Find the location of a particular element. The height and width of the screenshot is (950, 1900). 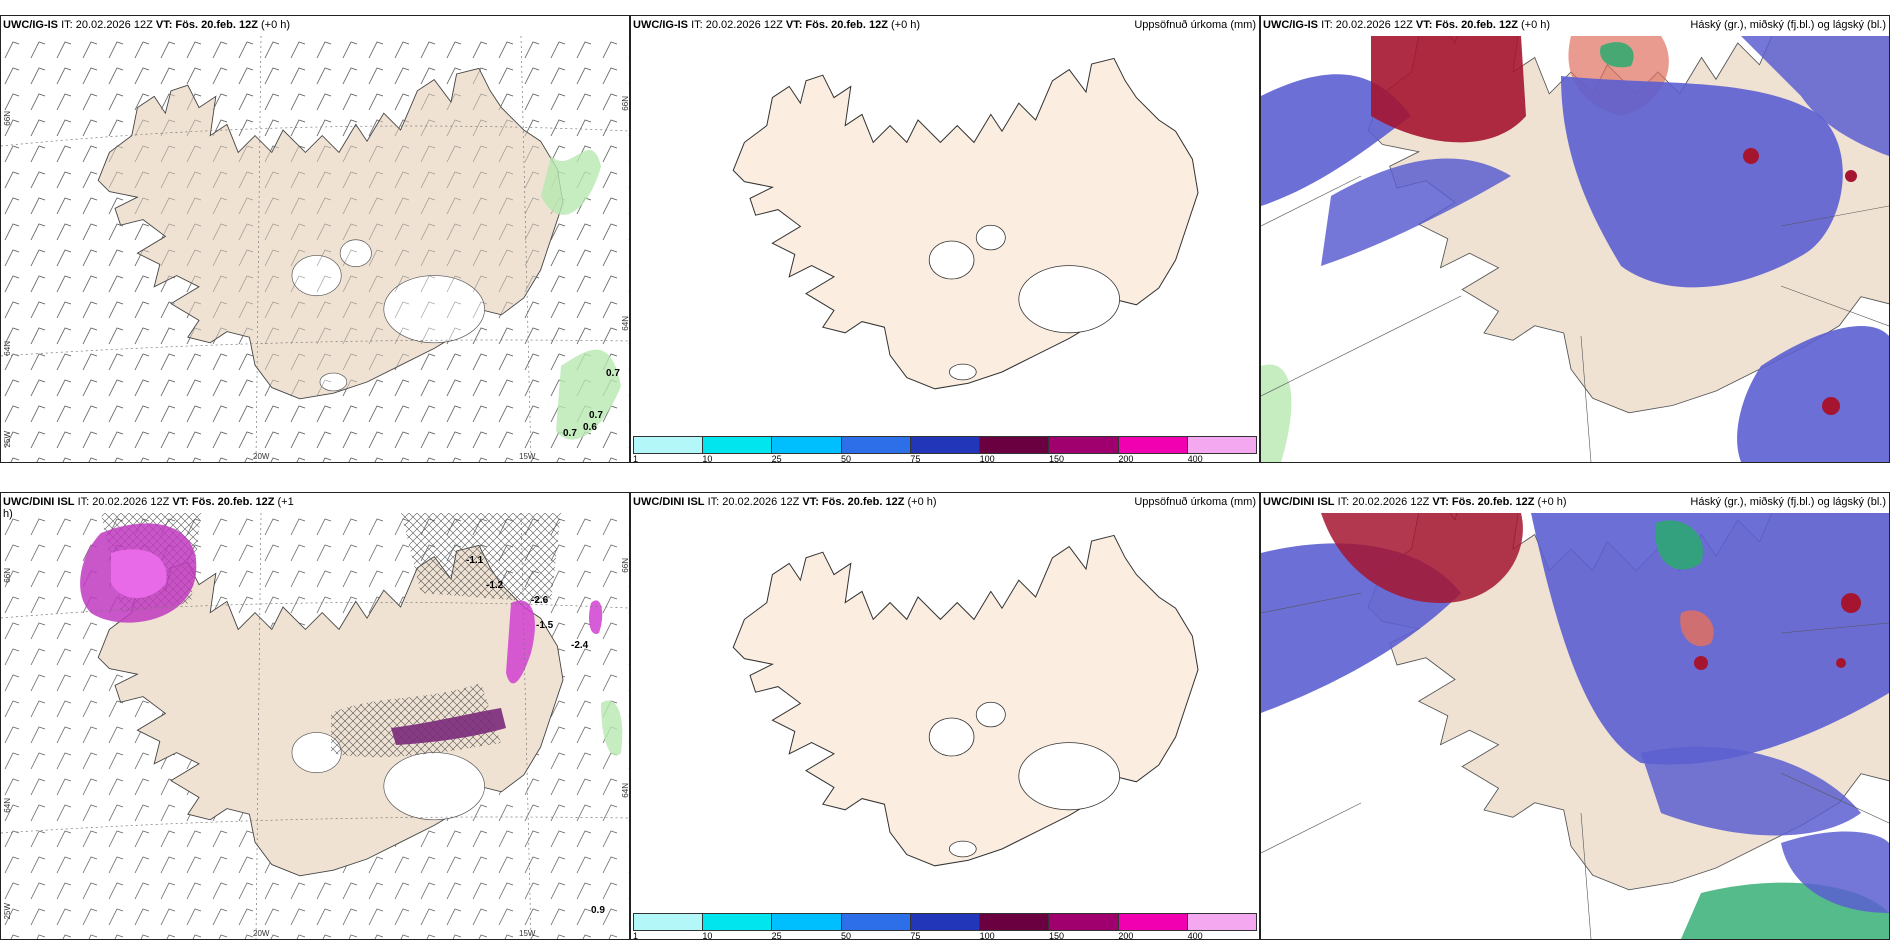

value-label: -1.1 is located at coordinates (475, 560).